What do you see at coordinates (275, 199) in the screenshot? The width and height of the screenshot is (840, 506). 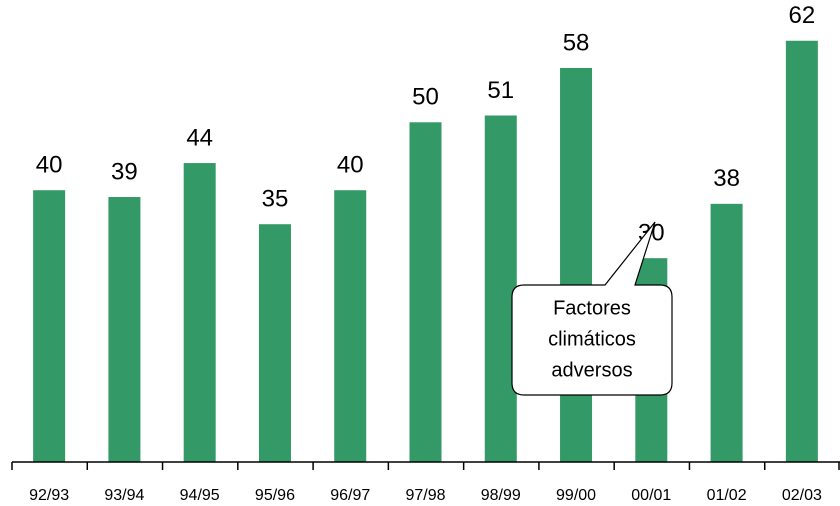 I see `value-label: 35` at bounding box center [275, 199].